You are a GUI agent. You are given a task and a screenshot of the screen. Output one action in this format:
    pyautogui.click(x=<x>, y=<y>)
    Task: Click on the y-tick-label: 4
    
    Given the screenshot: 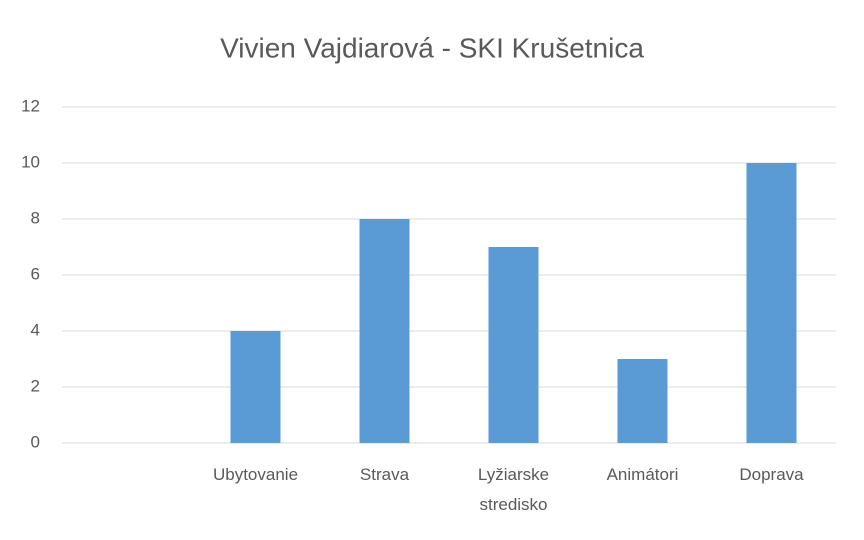 What is the action you would take?
    pyautogui.click(x=35, y=329)
    